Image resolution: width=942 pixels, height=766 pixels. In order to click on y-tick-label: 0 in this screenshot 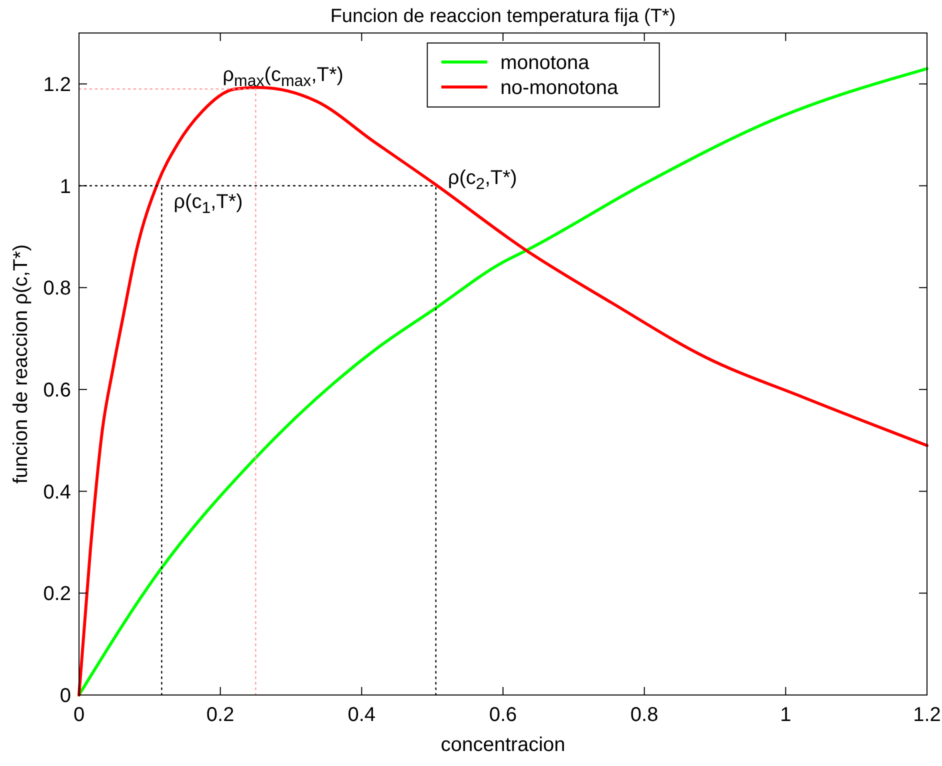, I will do `click(65, 696)`.